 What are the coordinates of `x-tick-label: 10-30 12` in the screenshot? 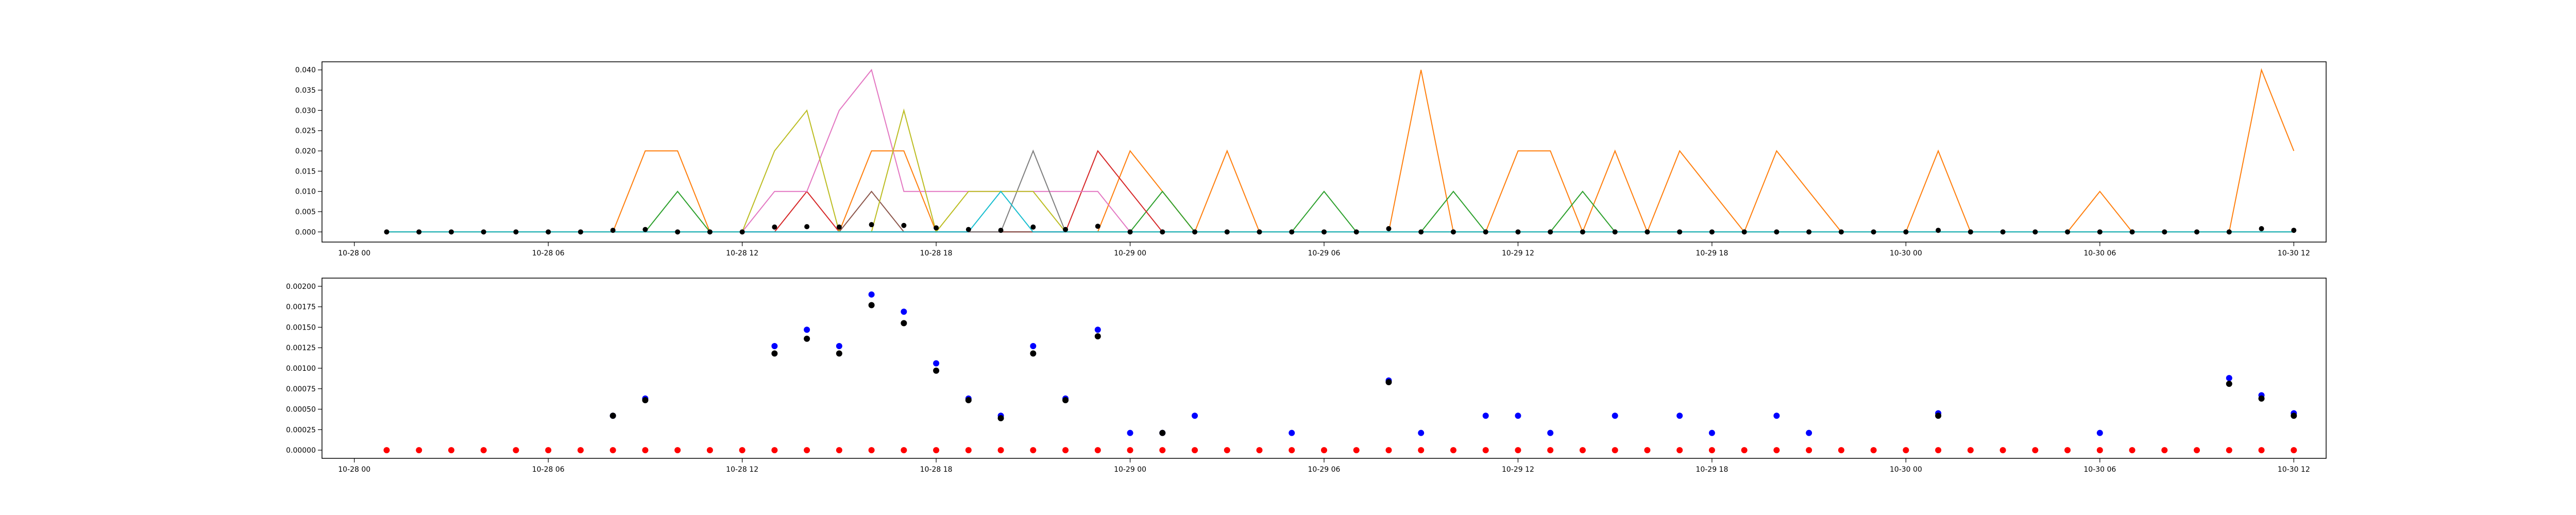 It's located at (2294, 470).